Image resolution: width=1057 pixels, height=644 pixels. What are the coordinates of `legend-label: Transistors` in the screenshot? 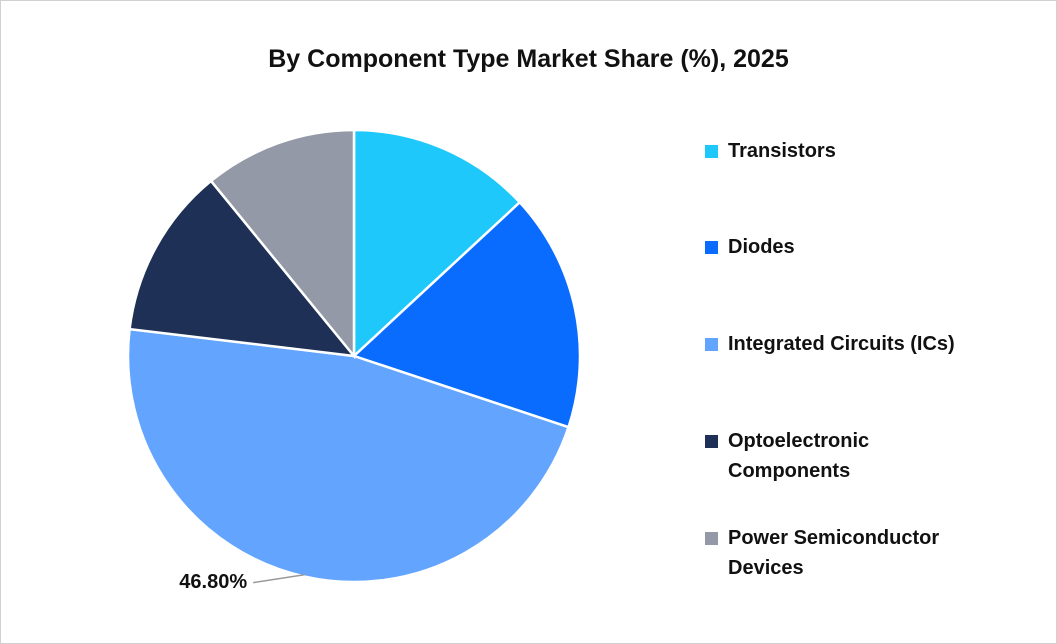 It's located at (782, 151).